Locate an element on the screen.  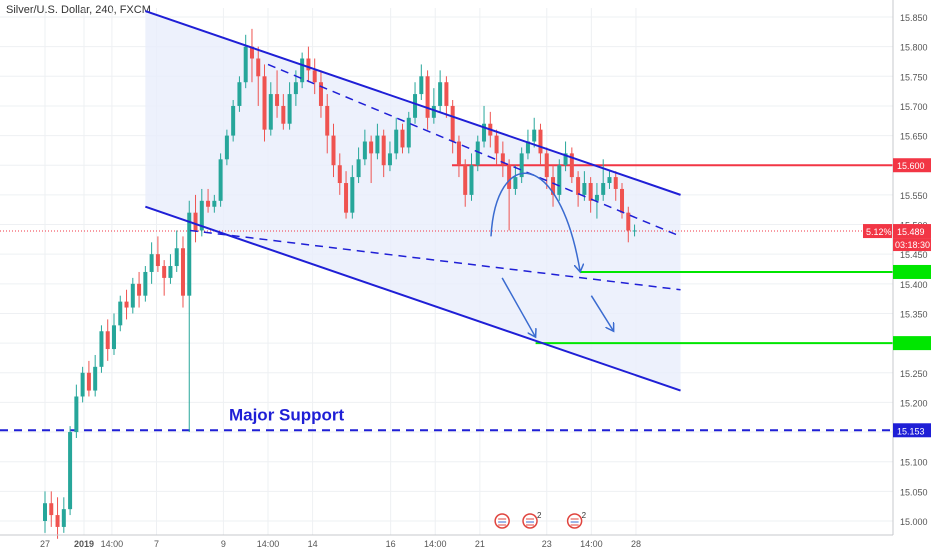
x-tick-label: 23 is located at coordinates (547, 544).